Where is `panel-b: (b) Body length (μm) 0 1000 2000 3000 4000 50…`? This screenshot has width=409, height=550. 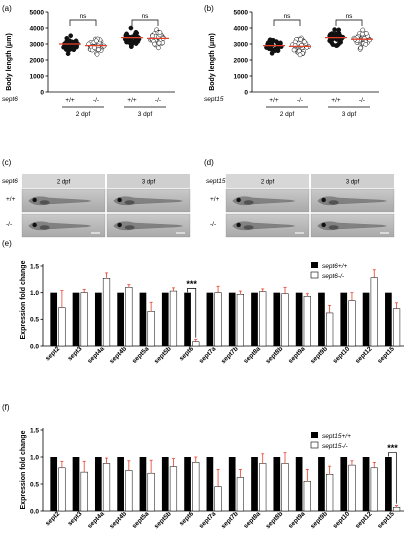
panel-b: (b) Body length (μm) 0 1000 2000 3000 4000 50… is located at coordinates (291, 61).